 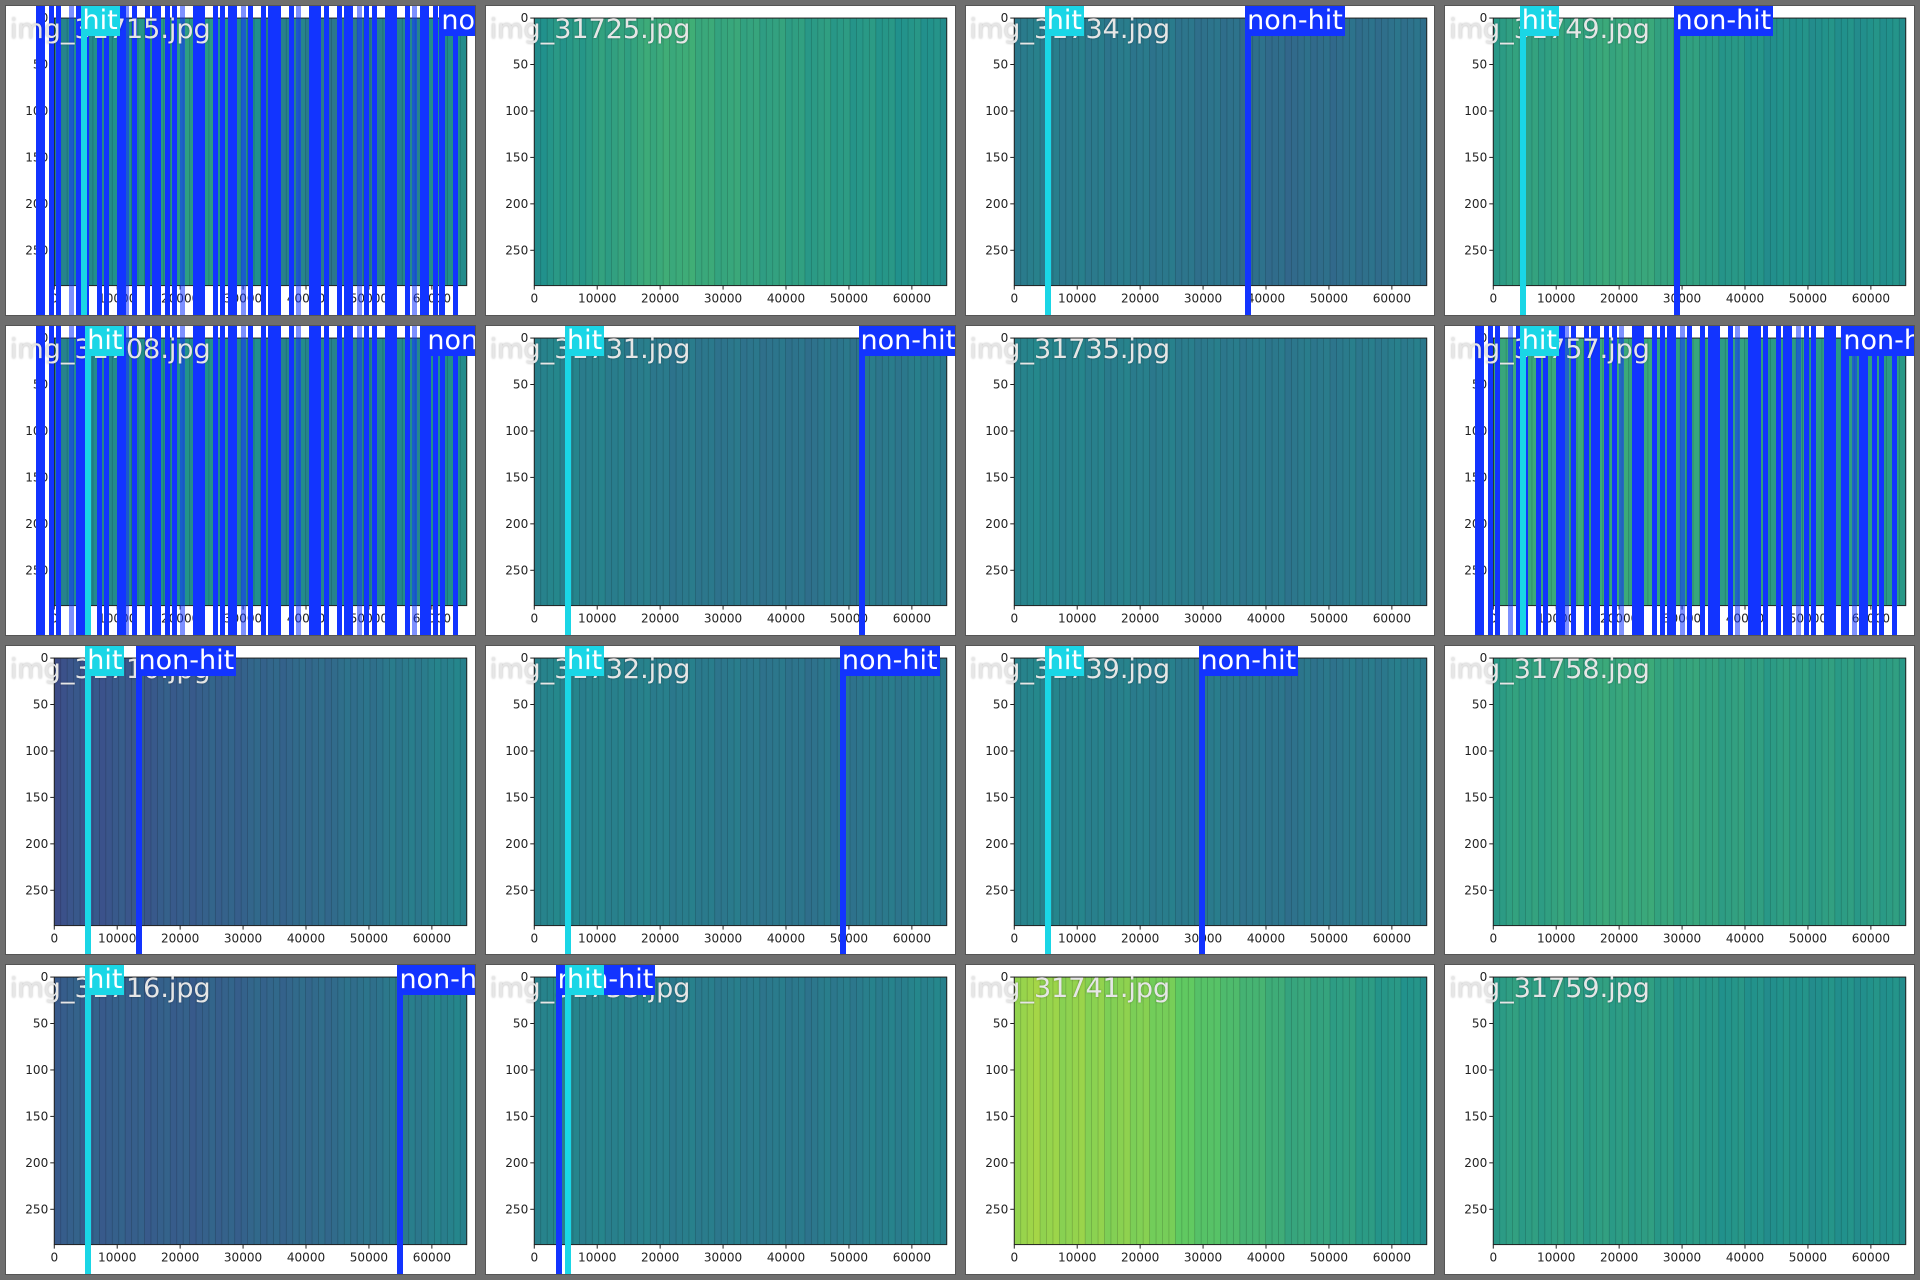 What do you see at coordinates (1014, 618) in the screenshot?
I see `x-tick-label: 0` at bounding box center [1014, 618].